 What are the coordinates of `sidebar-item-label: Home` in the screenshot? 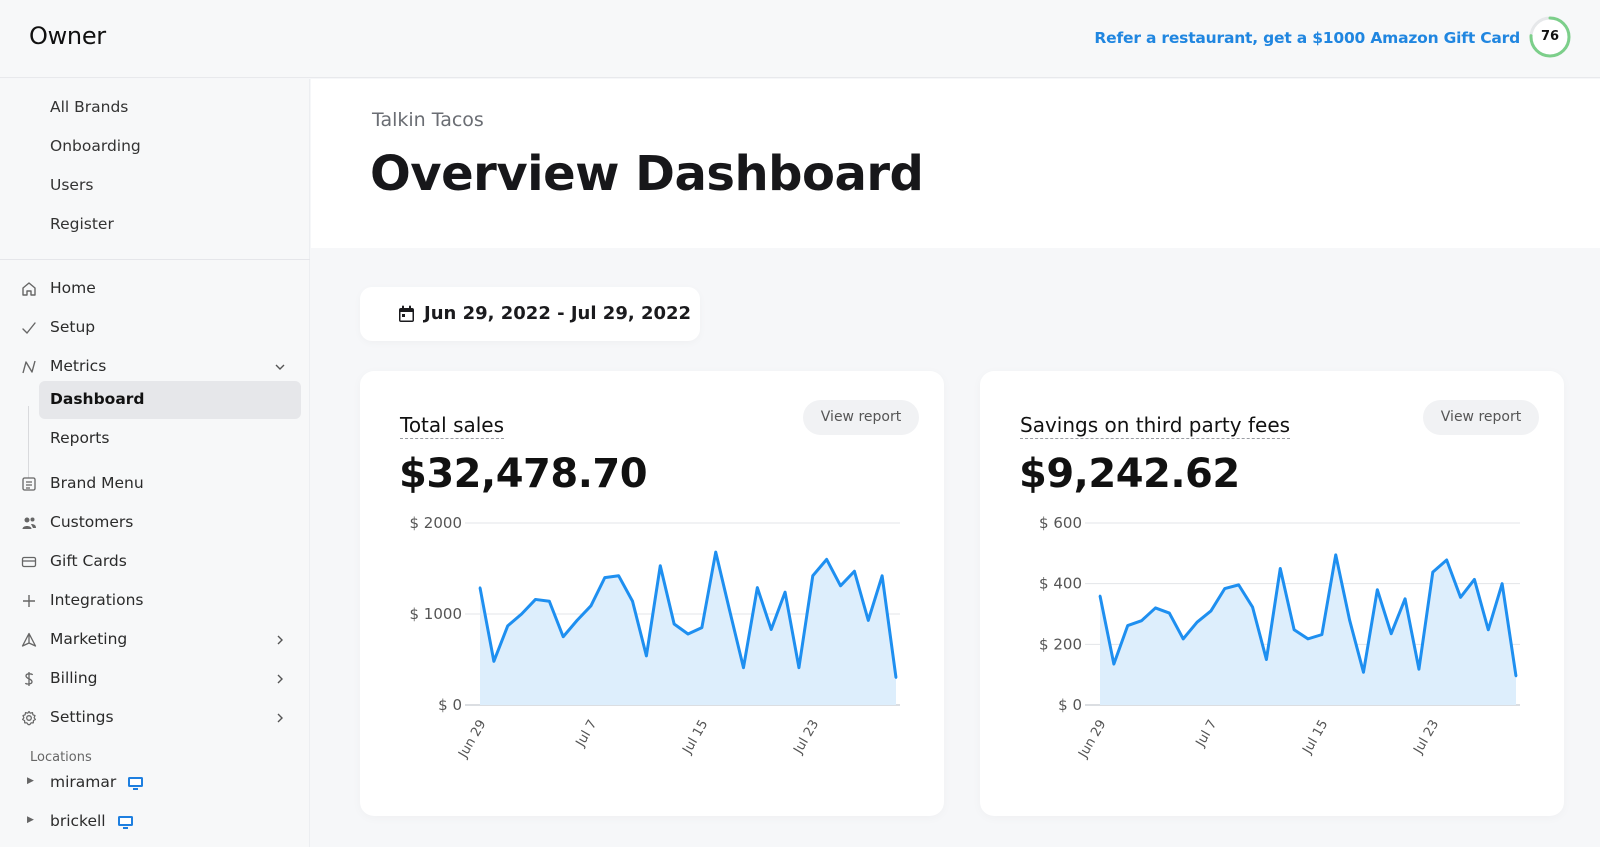 It's located at (73, 288).